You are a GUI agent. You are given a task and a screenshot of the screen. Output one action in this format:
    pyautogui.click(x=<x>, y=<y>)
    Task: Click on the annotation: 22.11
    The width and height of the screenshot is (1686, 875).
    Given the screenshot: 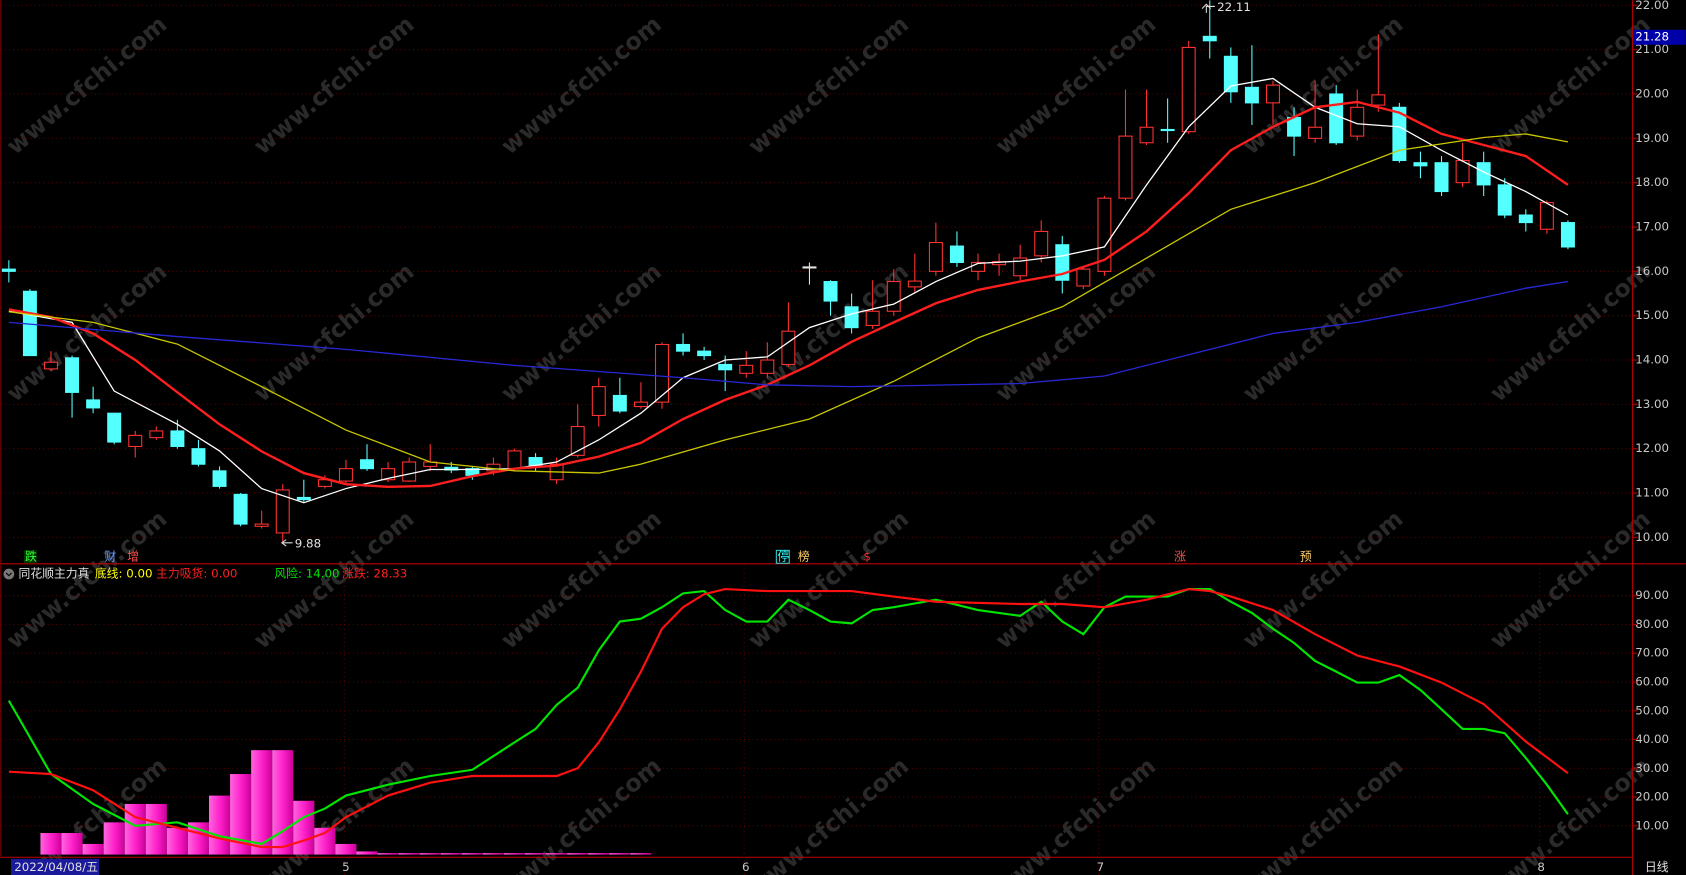 What is the action you would take?
    pyautogui.click(x=1234, y=7)
    